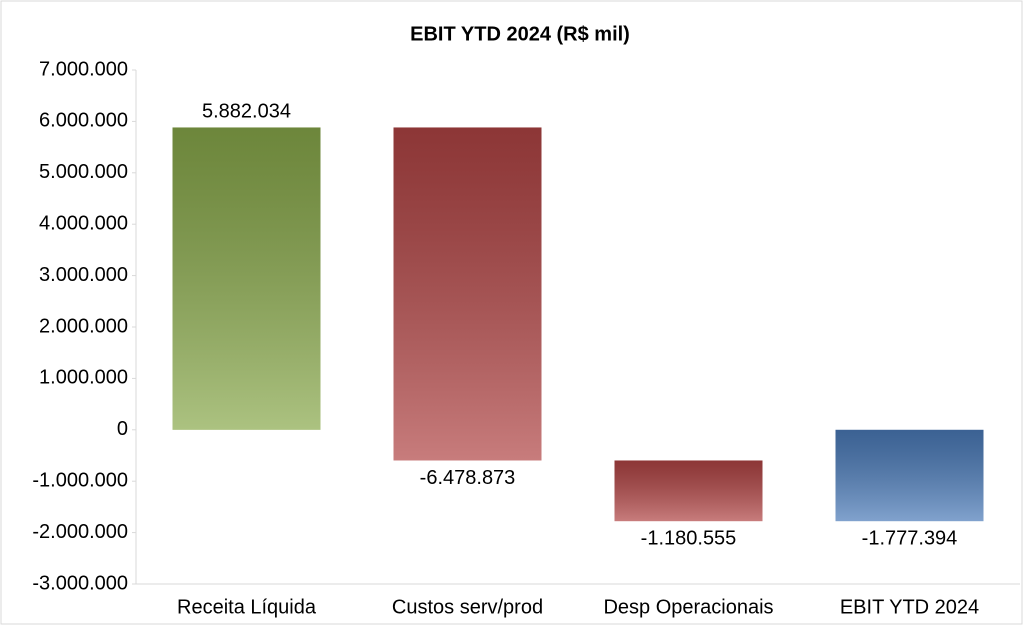  Describe the element at coordinates (467, 607) in the screenshot. I see `x-tick-label: Custos serv/prod` at that location.